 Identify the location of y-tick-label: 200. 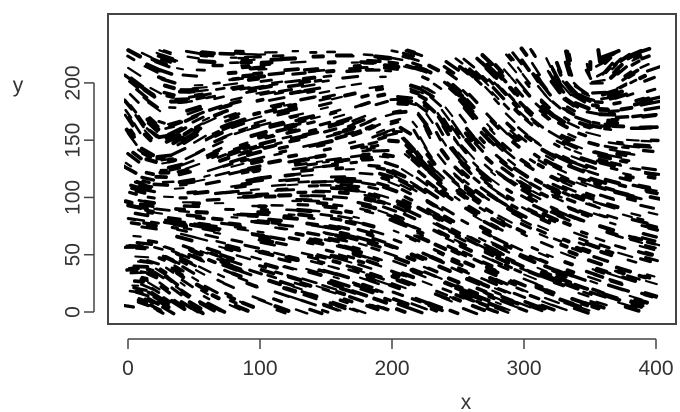
(73, 82).